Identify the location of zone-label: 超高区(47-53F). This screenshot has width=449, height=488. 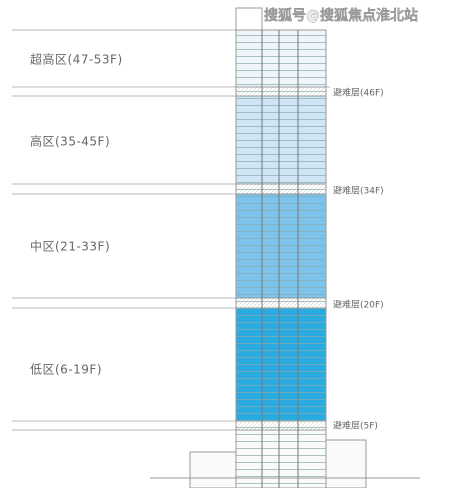
(76, 59).